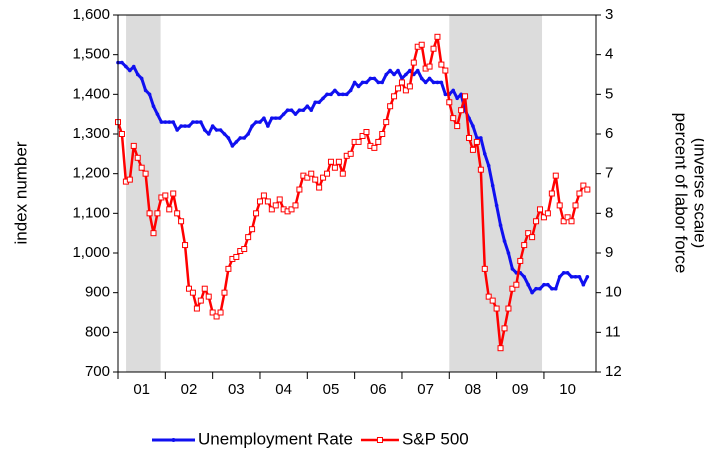 The height and width of the screenshot is (466, 704). What do you see at coordinates (91, 212) in the screenshot?
I see `y-tick-label: 1,100` at bounding box center [91, 212].